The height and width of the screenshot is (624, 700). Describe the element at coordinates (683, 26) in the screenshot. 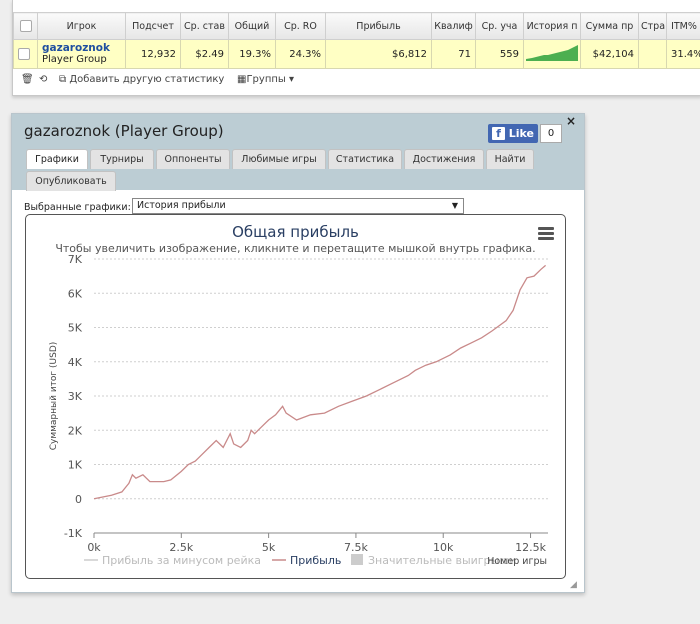

I see `column-header: ITM%` at that location.